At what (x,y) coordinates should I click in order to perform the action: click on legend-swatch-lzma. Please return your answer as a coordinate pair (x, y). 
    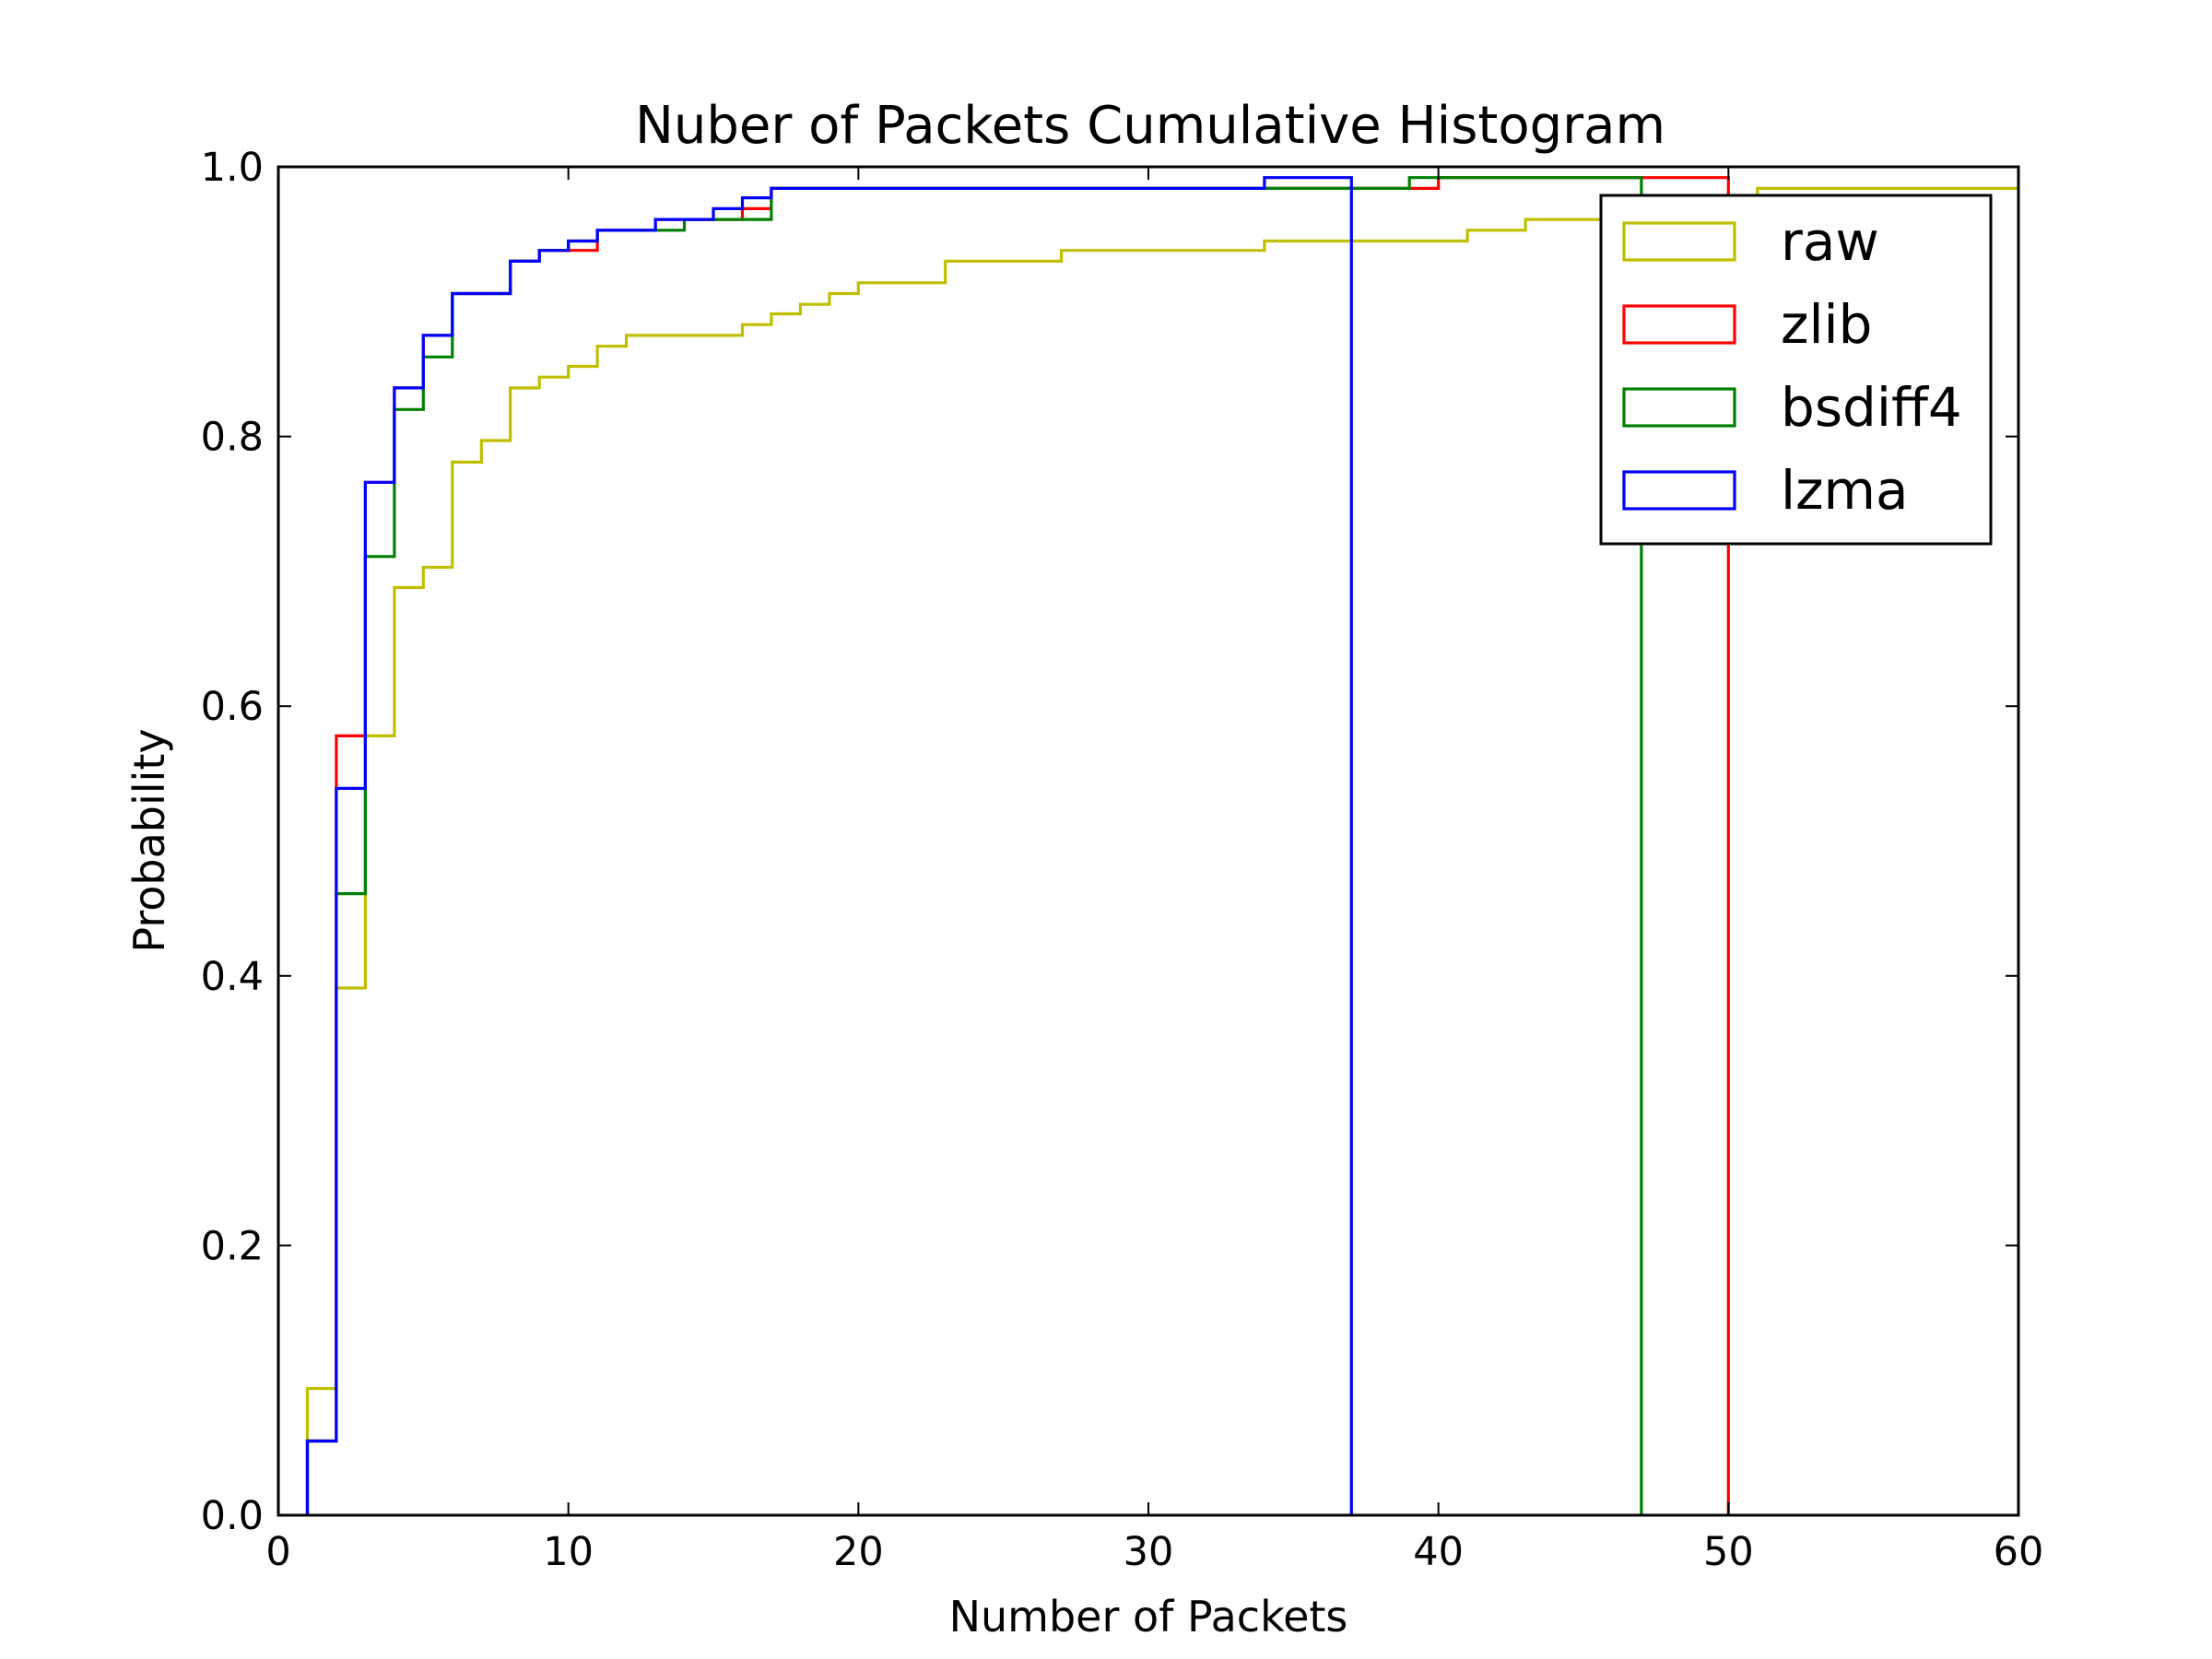
    Looking at the image, I should click on (1679, 490).